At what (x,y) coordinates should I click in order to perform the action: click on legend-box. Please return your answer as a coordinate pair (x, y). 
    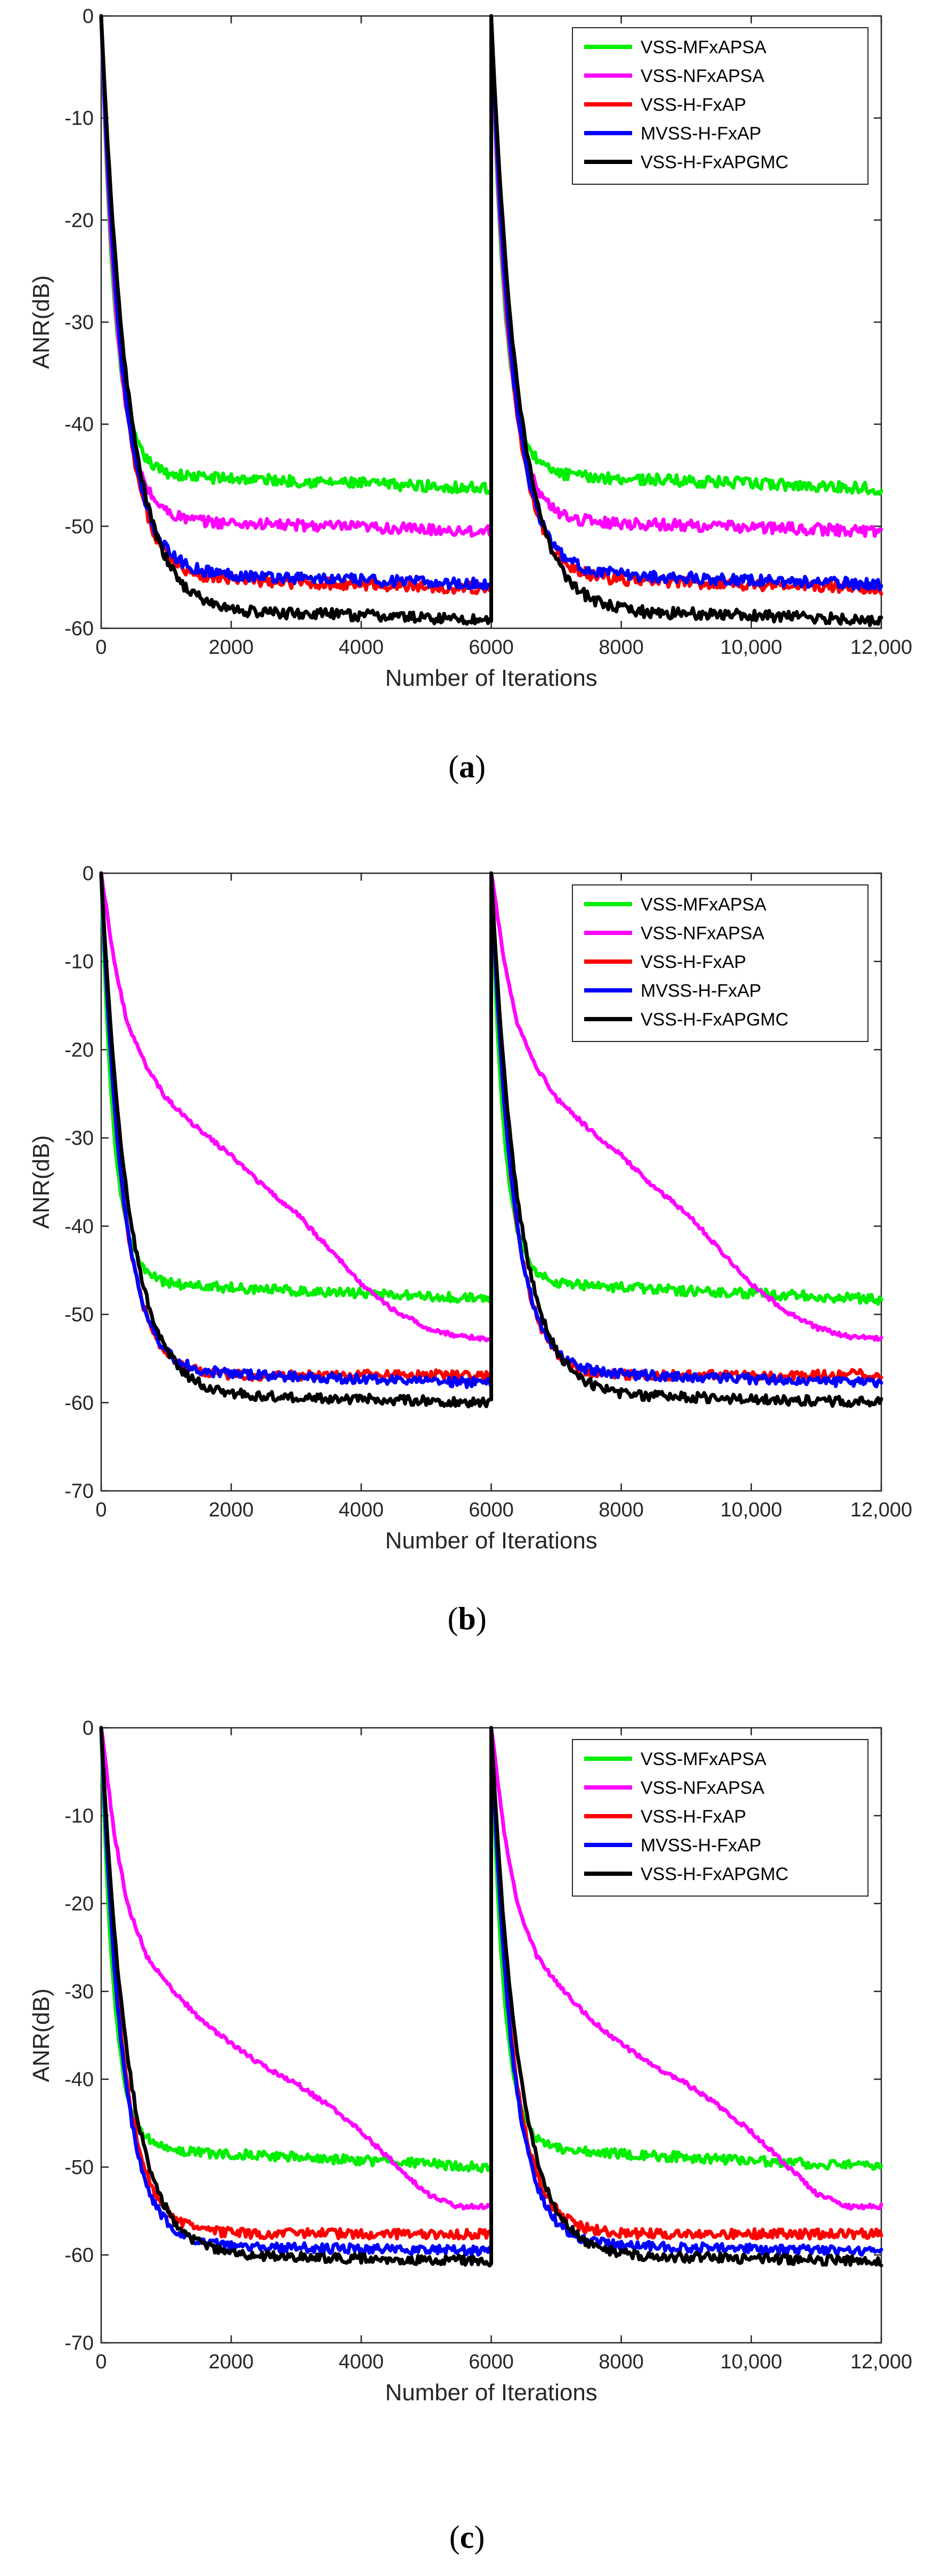
    Looking at the image, I should click on (720, 1818).